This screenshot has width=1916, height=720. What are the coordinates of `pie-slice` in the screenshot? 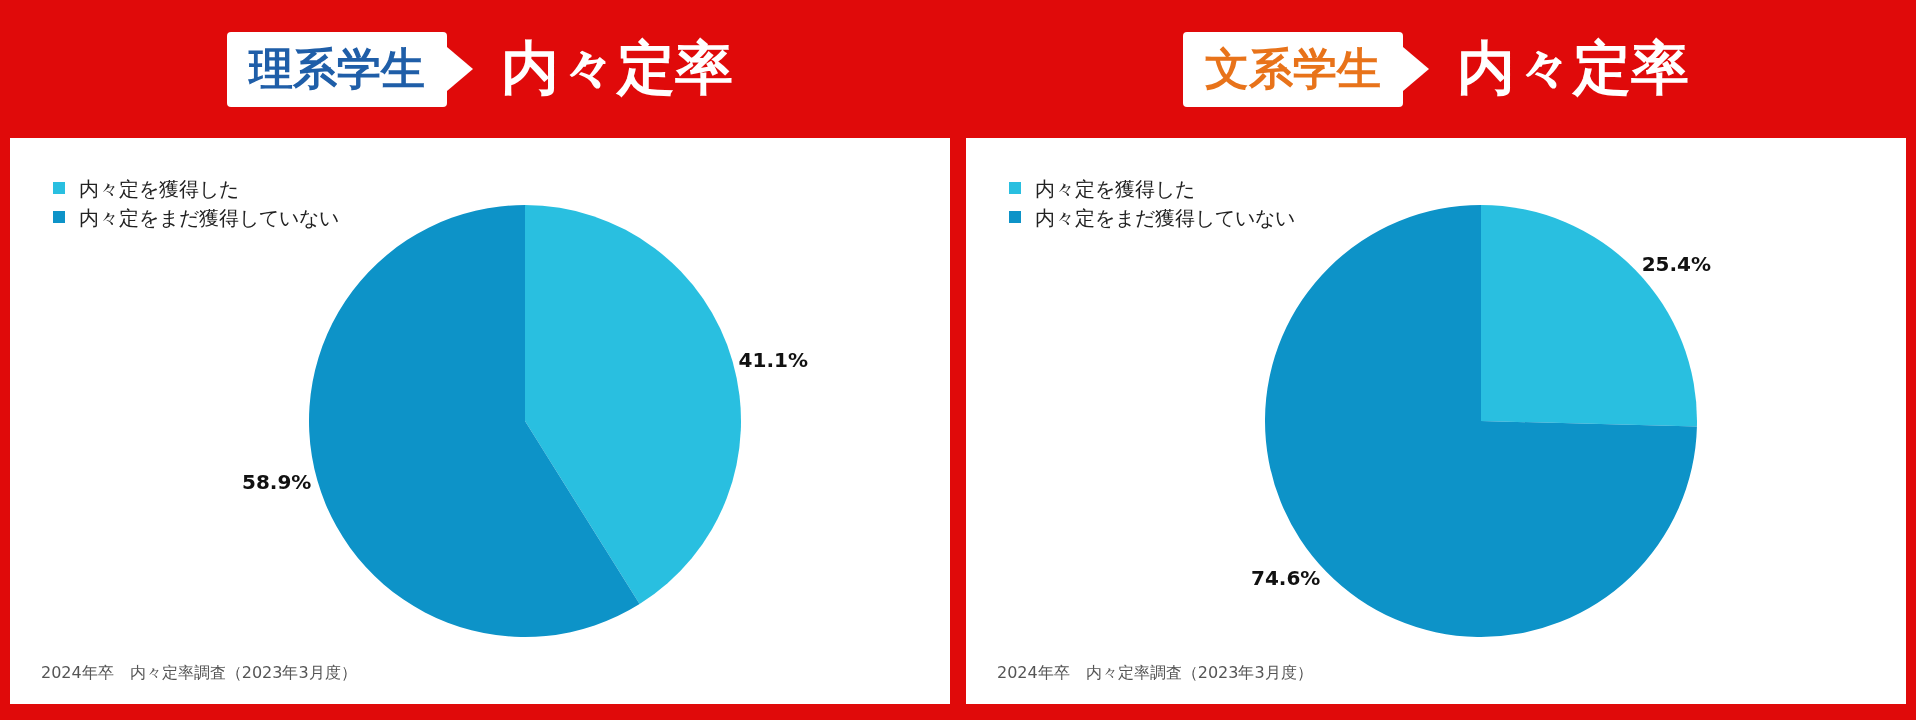 It's located at (633, 405).